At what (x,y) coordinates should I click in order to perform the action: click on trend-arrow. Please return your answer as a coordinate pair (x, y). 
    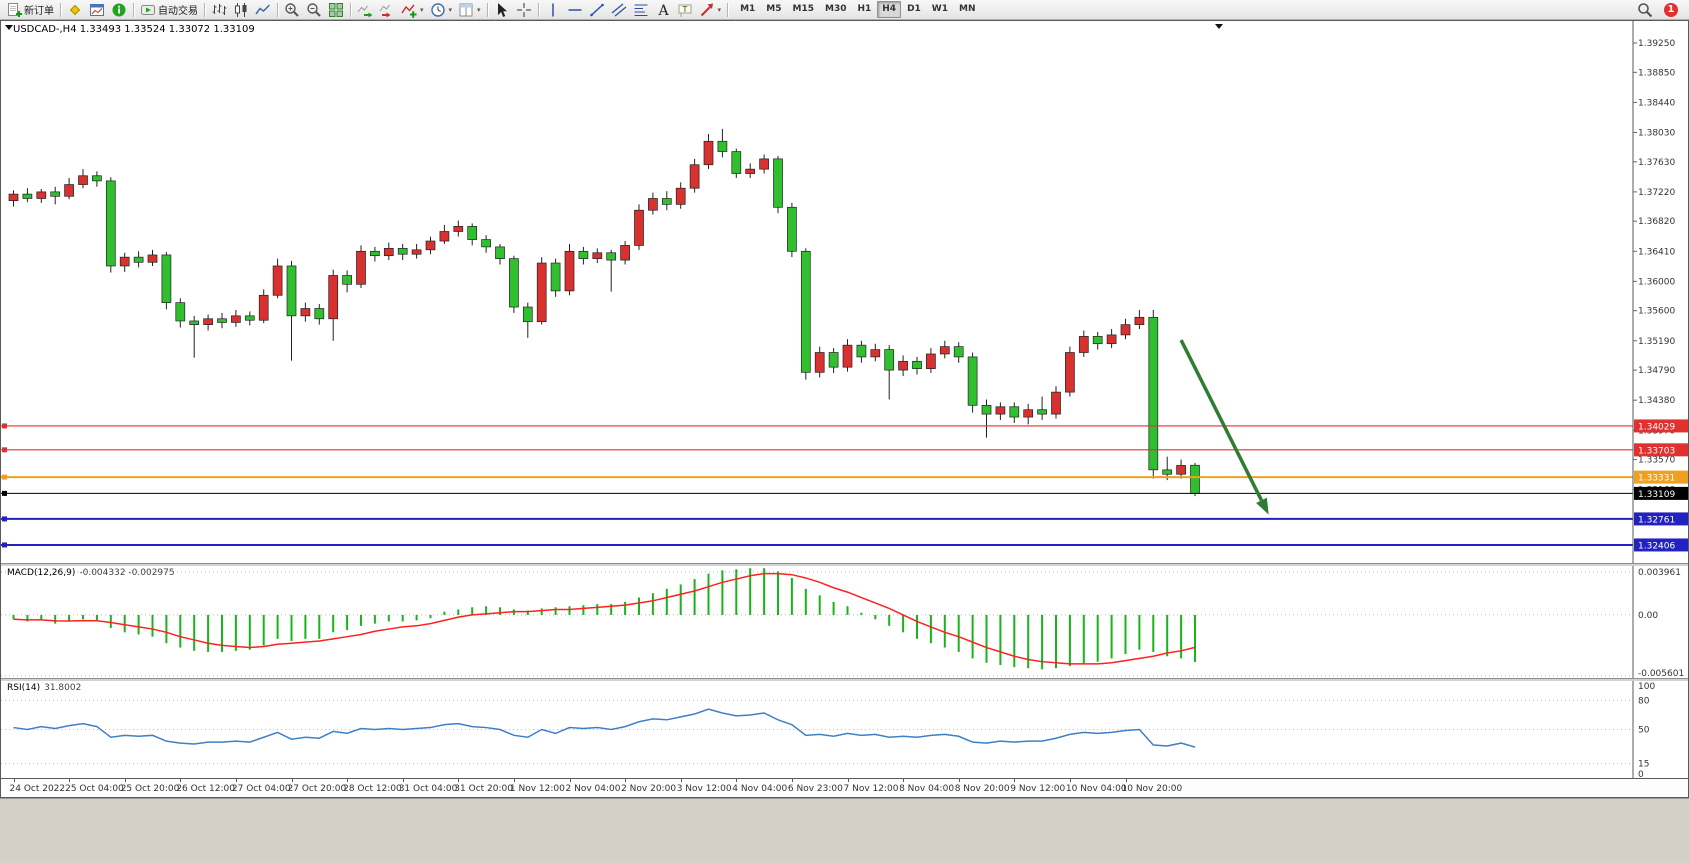
    Looking at the image, I should click on (1221, 420).